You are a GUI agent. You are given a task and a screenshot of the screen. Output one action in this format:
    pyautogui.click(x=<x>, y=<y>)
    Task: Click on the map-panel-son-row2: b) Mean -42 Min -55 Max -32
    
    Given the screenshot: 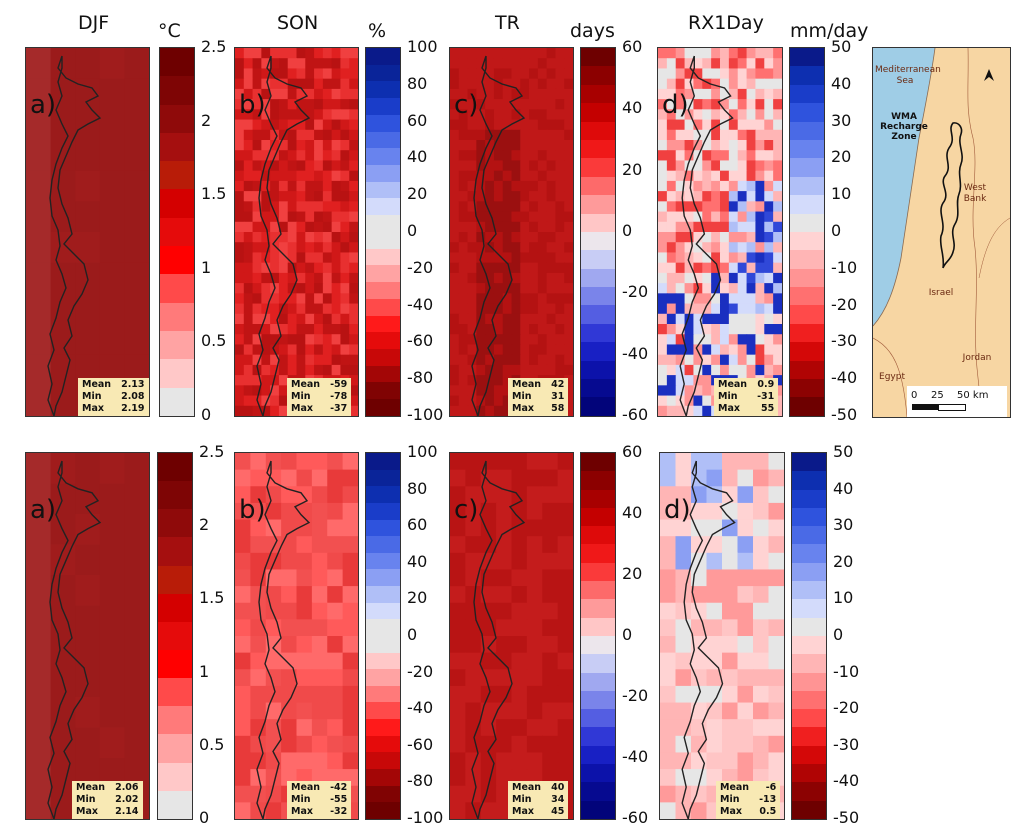 What is the action you would take?
    pyautogui.click(x=296, y=636)
    